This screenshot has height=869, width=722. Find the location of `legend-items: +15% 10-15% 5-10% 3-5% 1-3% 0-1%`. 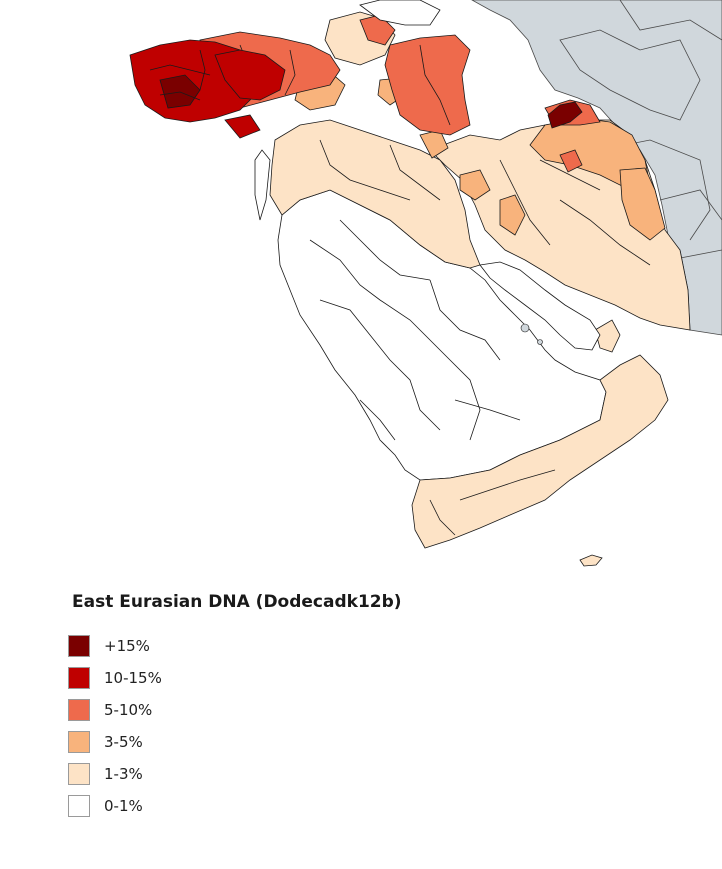

legend-items: +15% 10-15% 5-10% 3-5% 1-3% 0-1% is located at coordinates (278, 726).